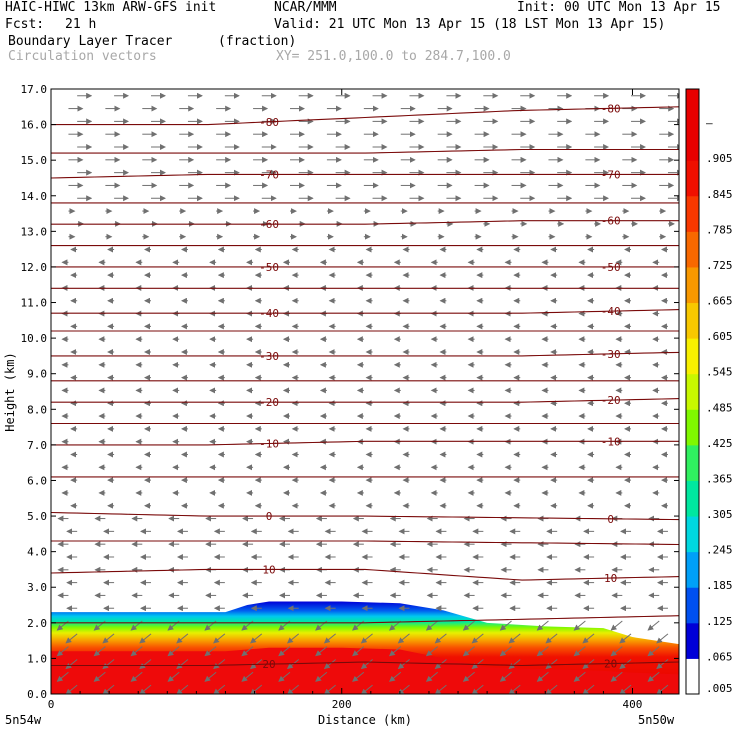  Describe the element at coordinates (719, 194) in the screenshot. I see `colorbar-label: .845` at that location.